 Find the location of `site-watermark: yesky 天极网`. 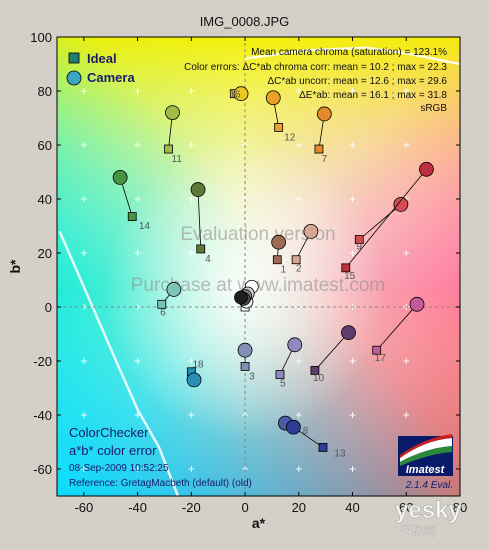

site-watermark: yesky 天极网 is located at coordinates (429, 518).